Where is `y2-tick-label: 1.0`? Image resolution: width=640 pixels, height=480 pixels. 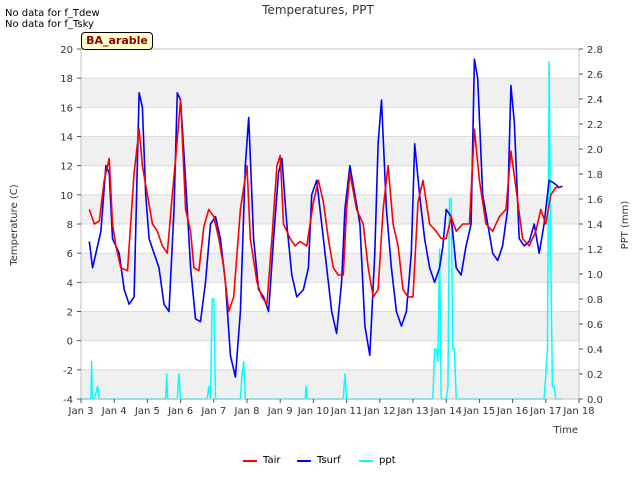
y2-tick-label: 1.0 is located at coordinates (595, 275).